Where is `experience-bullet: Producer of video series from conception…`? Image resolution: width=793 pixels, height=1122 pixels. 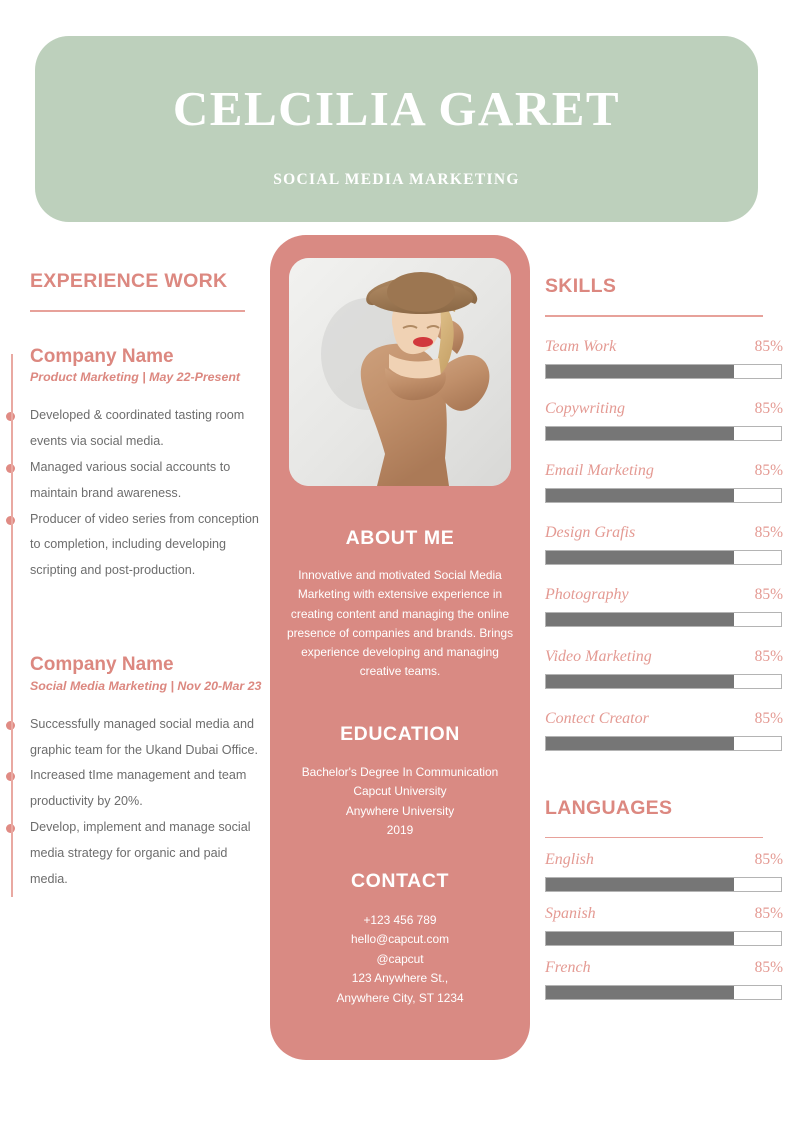
experience-bullet: Producer of video series from conception… is located at coordinates (133, 545).